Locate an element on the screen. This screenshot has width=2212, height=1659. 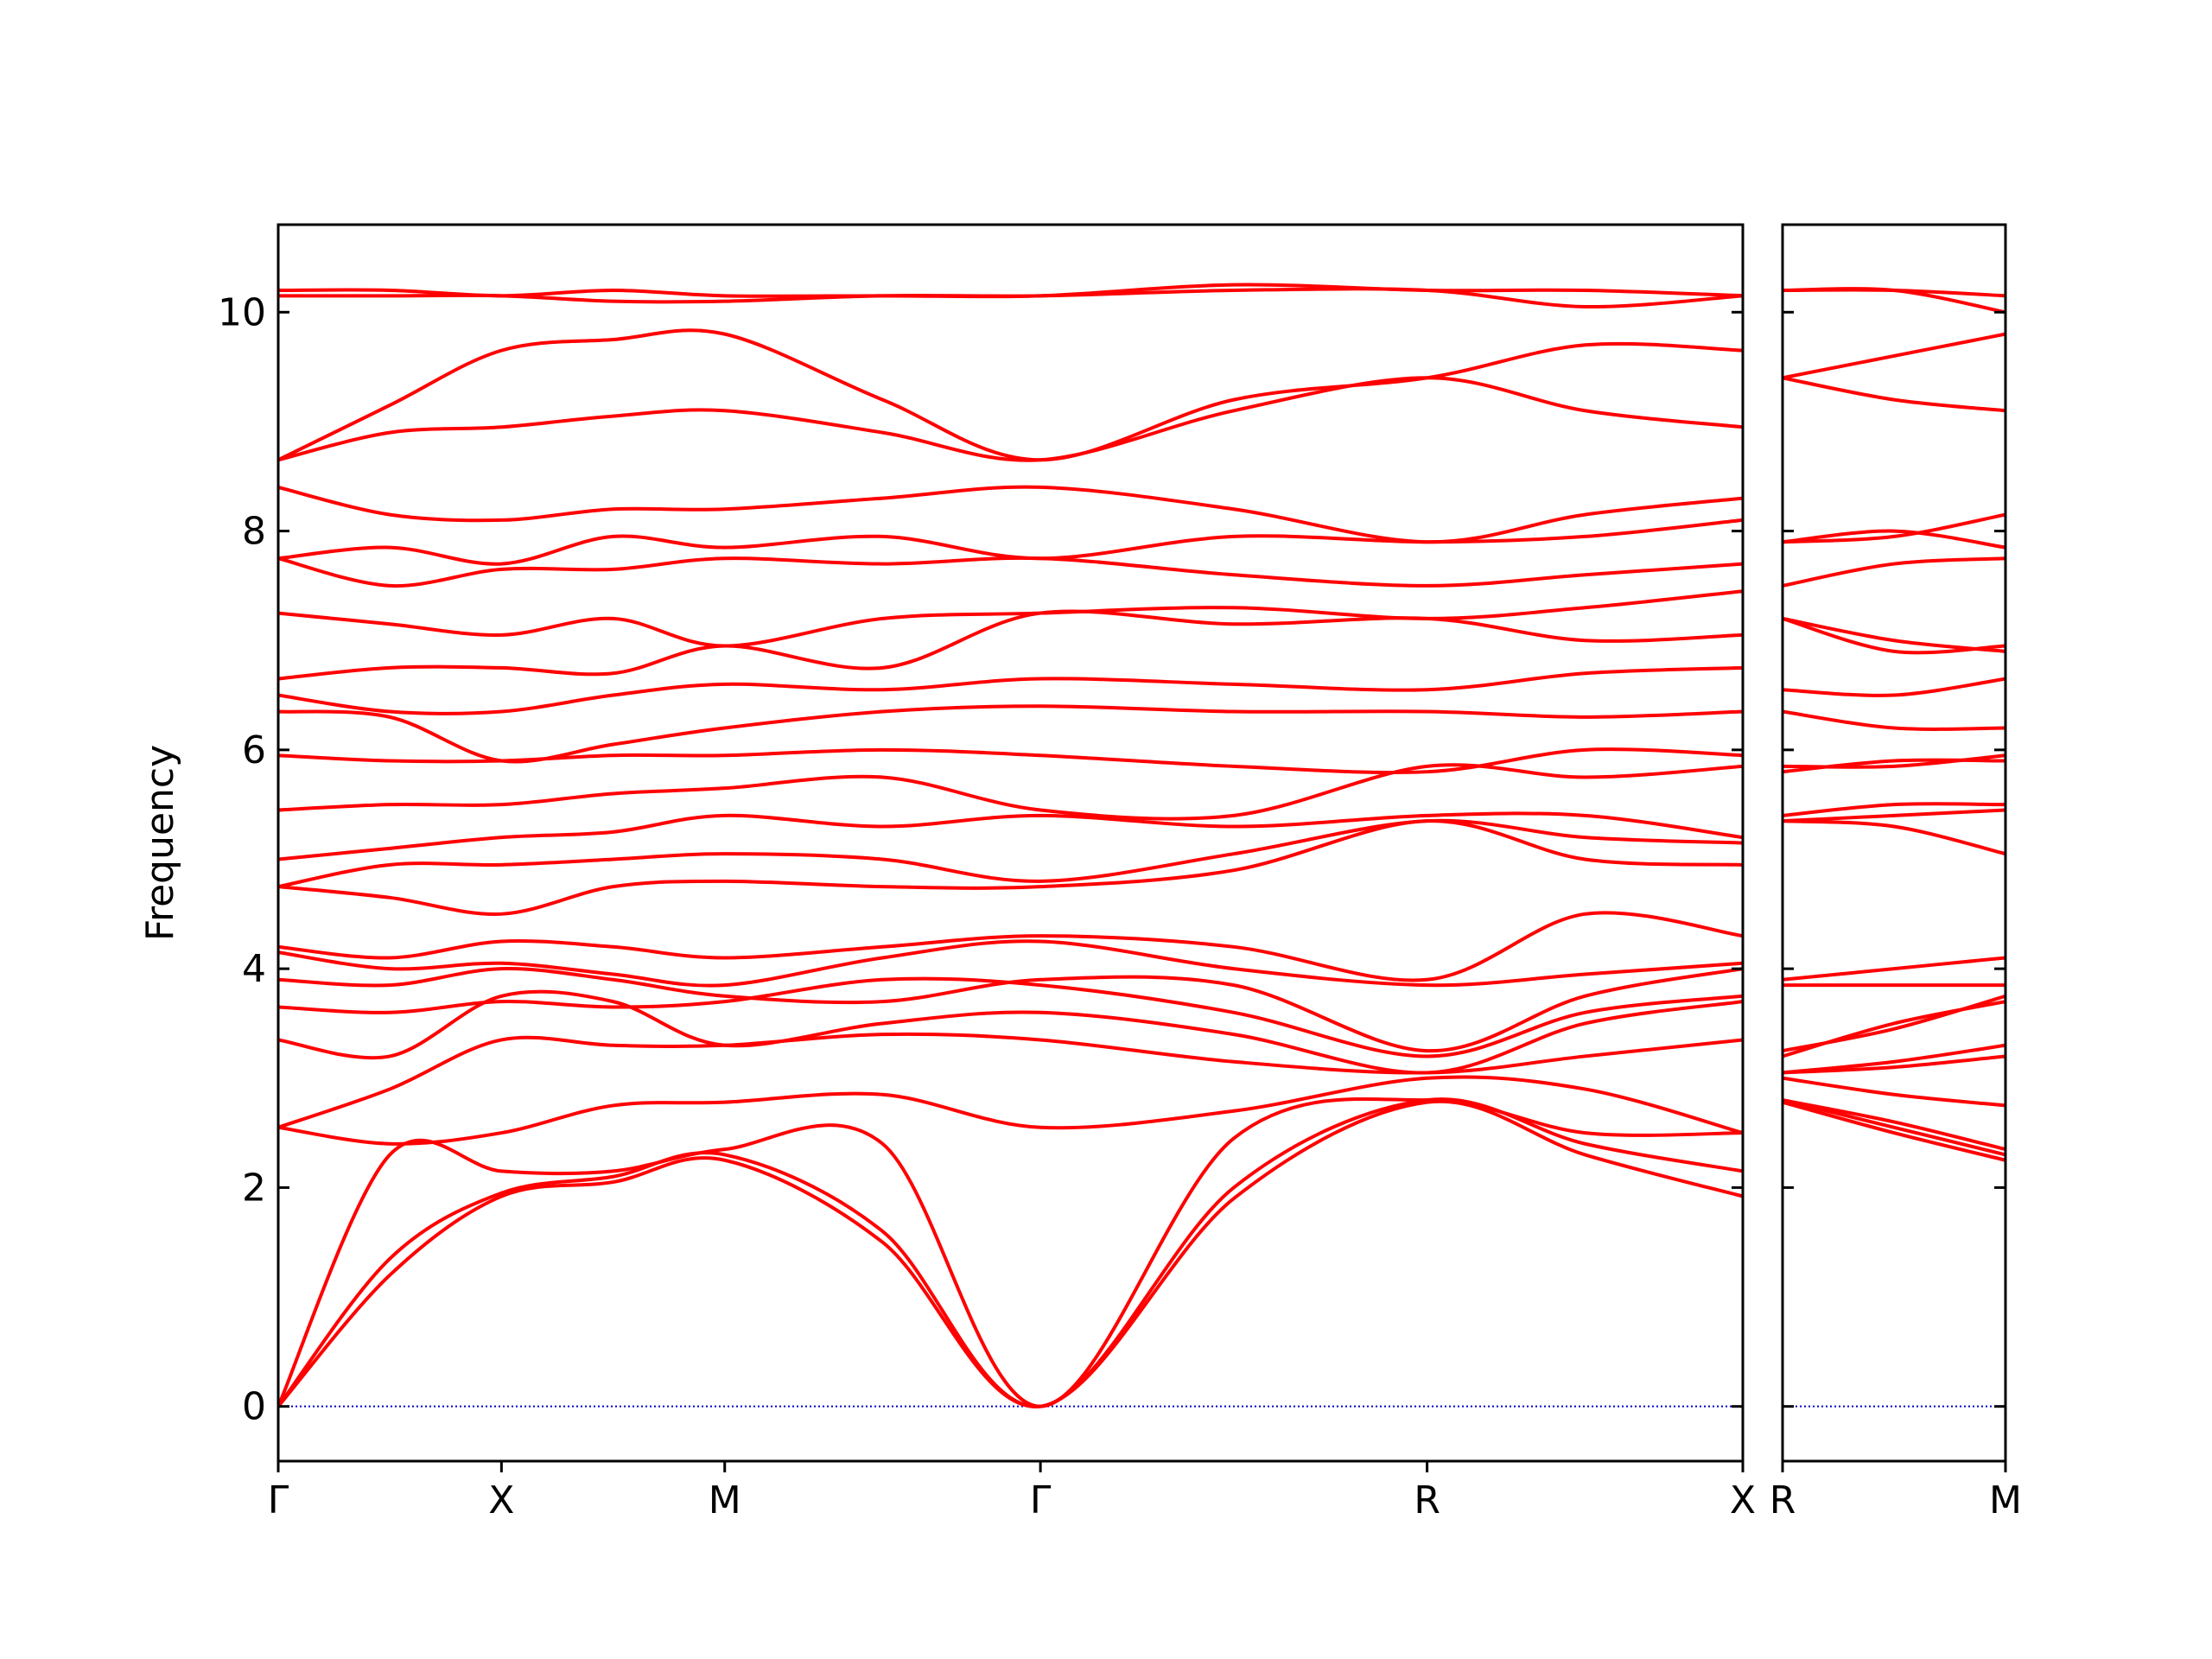
y-tick-label: 2 is located at coordinates (254, 1188).